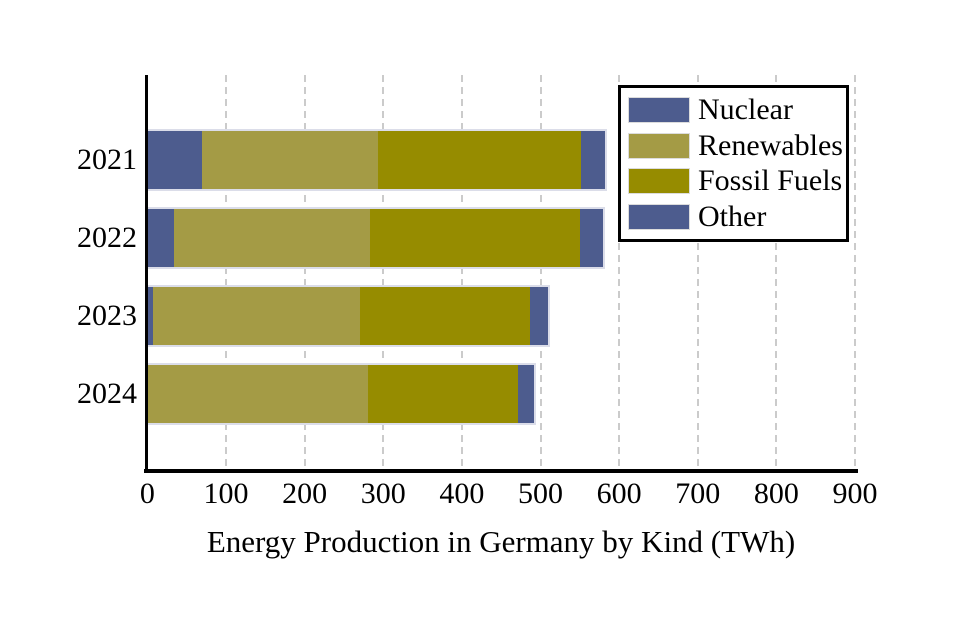 The height and width of the screenshot is (637, 958). Describe the element at coordinates (526, 394) in the screenshot. I see `bar-segment-2024-other` at that location.